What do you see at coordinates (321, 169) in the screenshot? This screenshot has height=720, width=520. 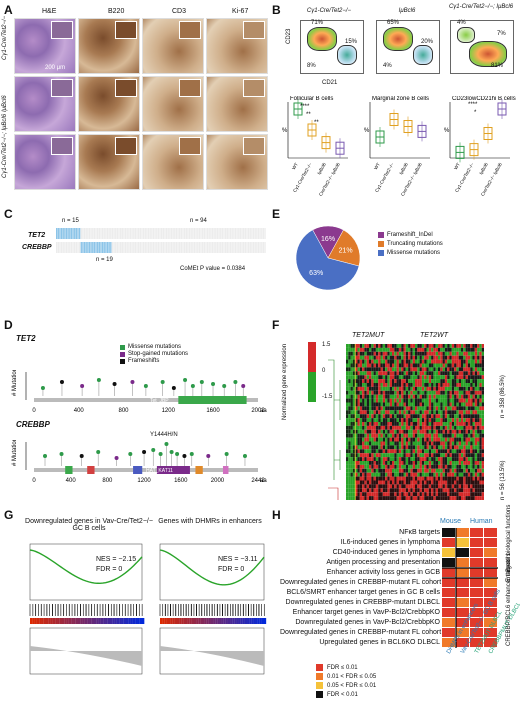 I see `box-xcat: IμBcl6` at bounding box center [321, 169].